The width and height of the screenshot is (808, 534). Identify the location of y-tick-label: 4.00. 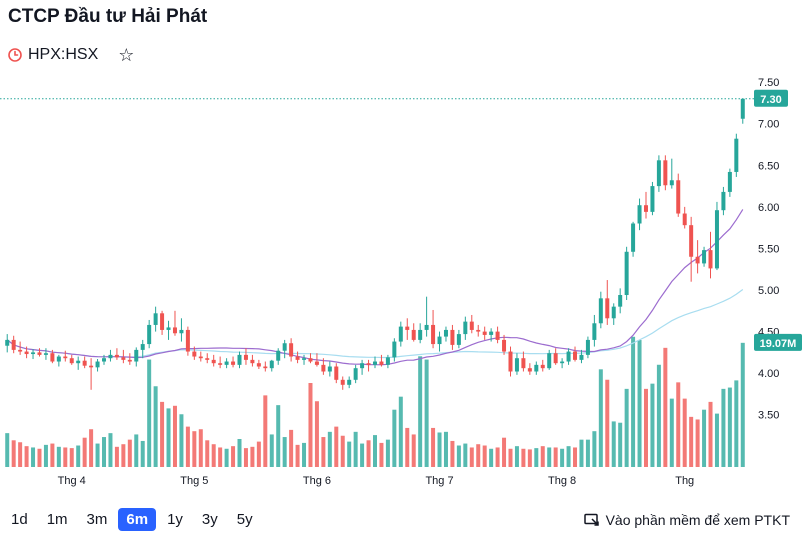
(768, 374).